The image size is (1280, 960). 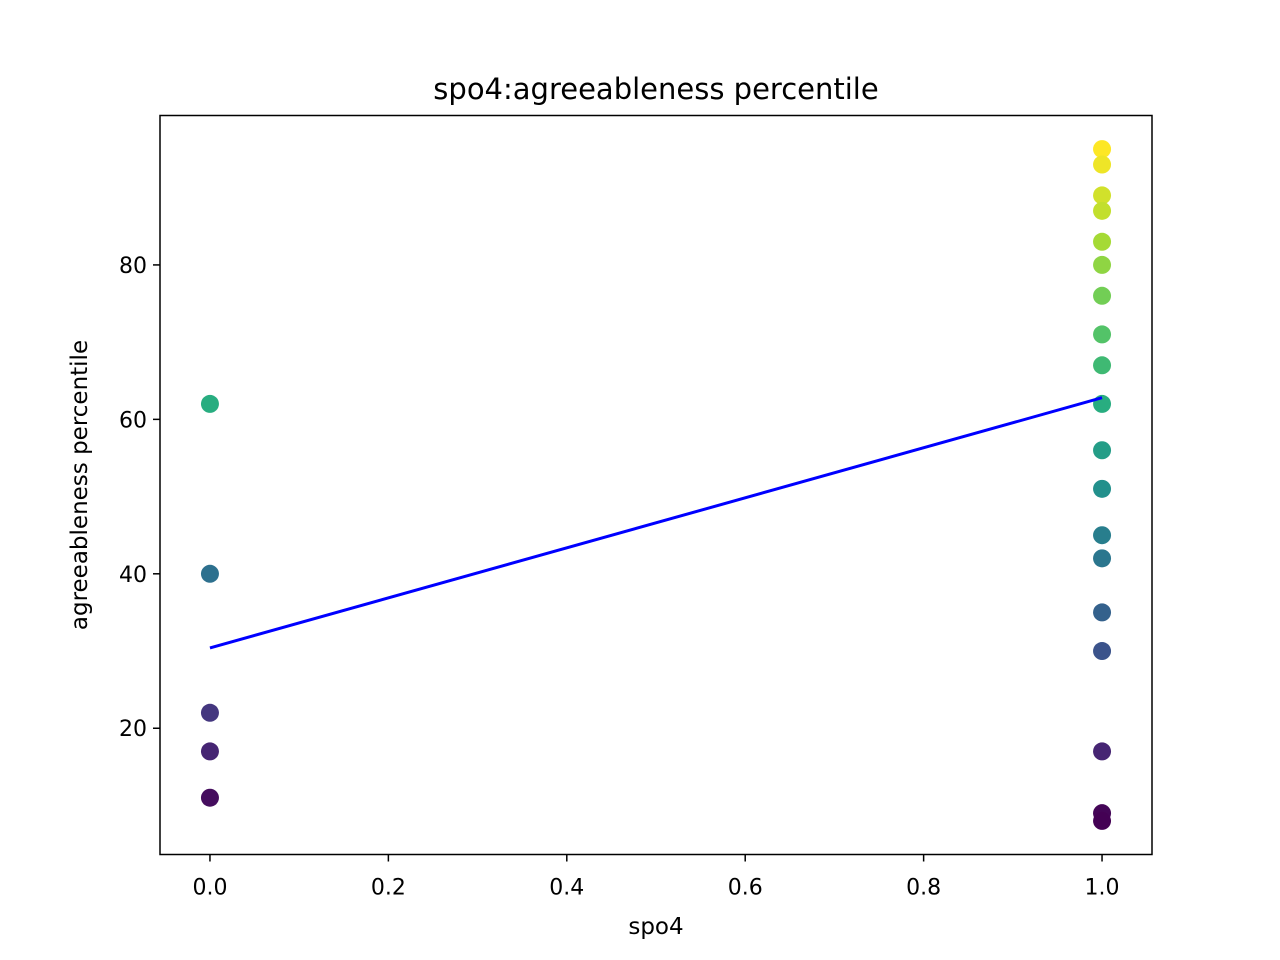 What do you see at coordinates (655, 89) in the screenshot?
I see `chart-title: spo4:agreeableness percentile` at bounding box center [655, 89].